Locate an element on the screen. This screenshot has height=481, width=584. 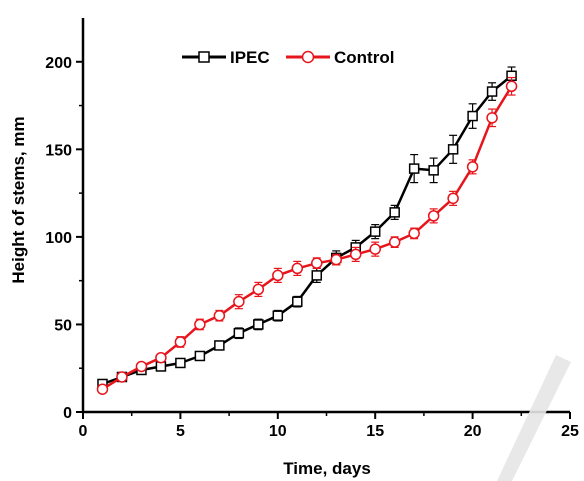
x-tick-label-10: 10 is located at coordinates (278, 431).